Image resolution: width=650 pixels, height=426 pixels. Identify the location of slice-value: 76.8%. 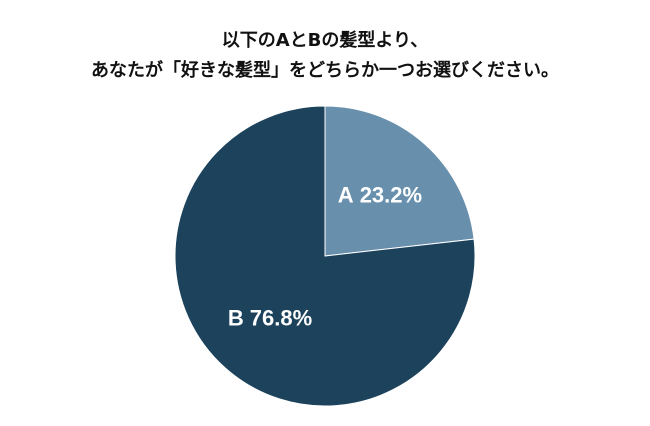
(281, 318).